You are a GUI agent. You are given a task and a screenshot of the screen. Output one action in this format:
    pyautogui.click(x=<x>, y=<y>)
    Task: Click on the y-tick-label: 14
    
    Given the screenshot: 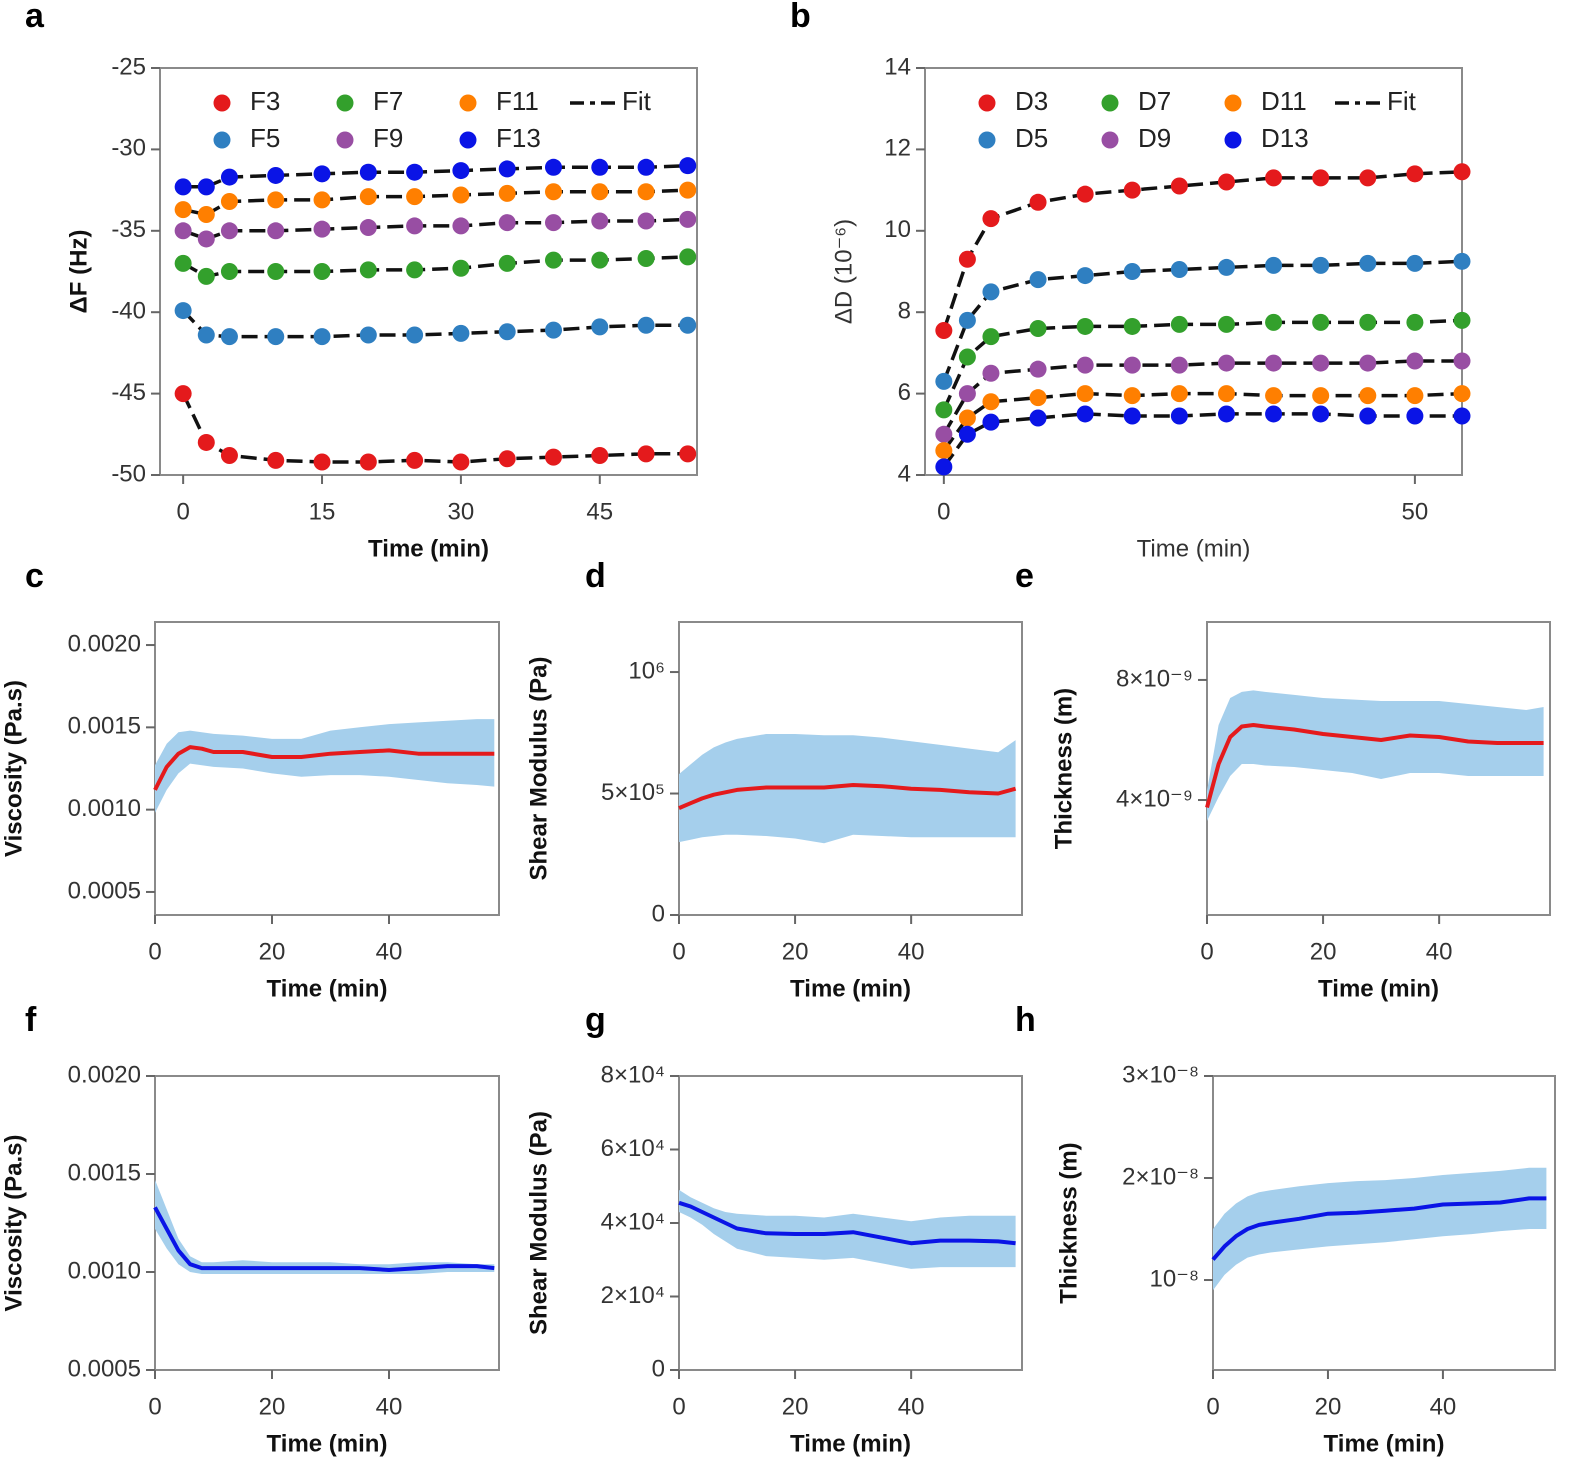 What is the action you would take?
    pyautogui.click(x=897, y=66)
    